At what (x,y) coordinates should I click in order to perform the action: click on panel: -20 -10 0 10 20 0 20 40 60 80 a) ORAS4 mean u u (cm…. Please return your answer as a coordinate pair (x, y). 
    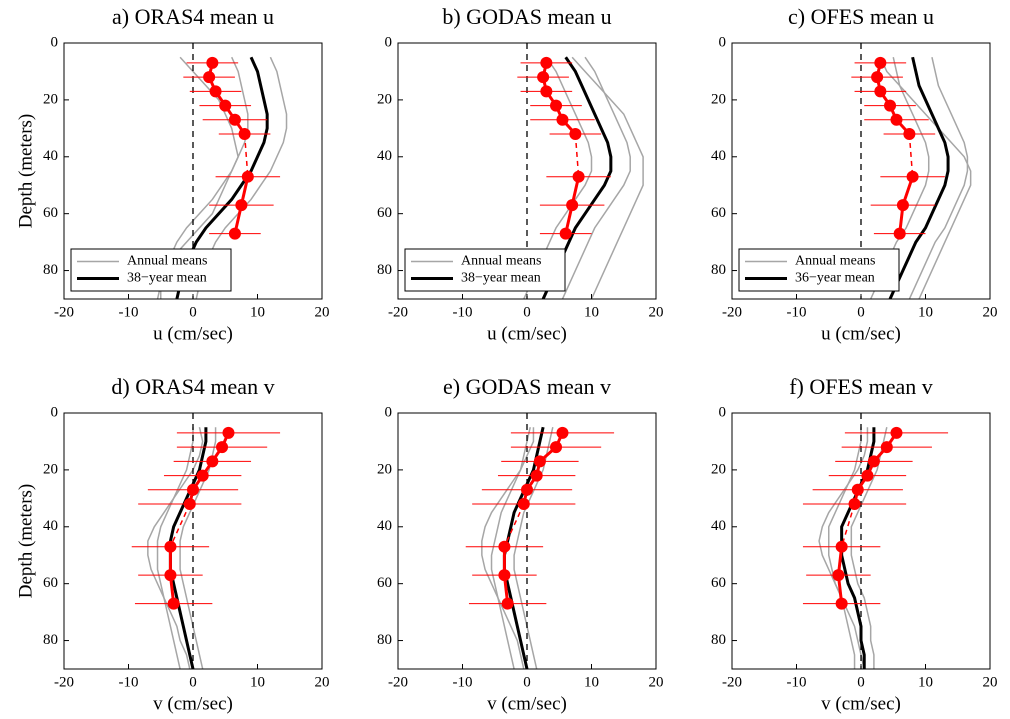
    Looking at the image, I should click on (172, 174).